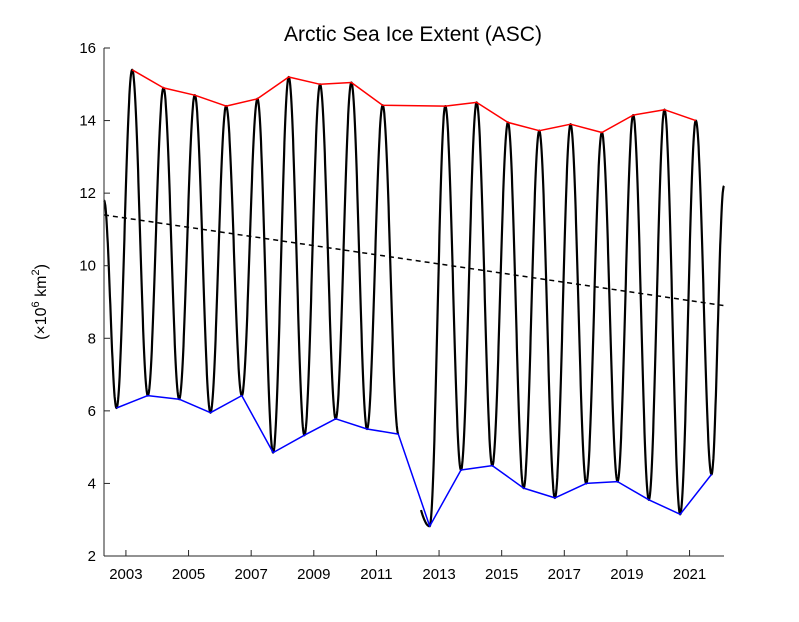 This screenshot has height=622, width=799. I want to click on y-tick-label: 6, so click(92, 411).